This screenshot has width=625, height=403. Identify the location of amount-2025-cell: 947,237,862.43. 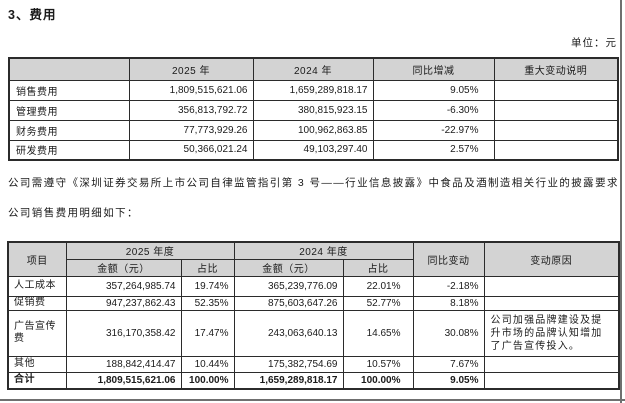
(123, 303).